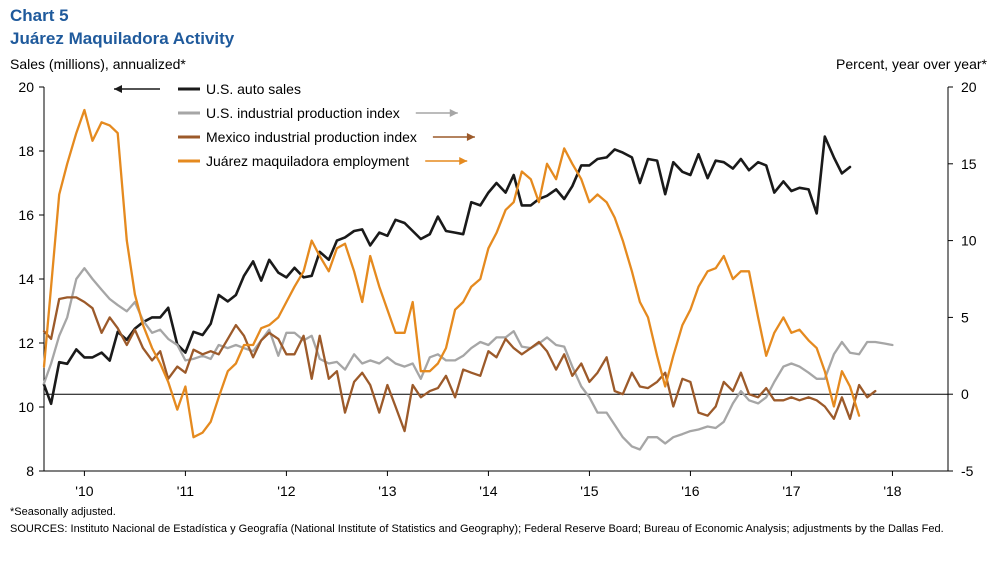  I want to click on x-tick-label: '16, so click(690, 491).